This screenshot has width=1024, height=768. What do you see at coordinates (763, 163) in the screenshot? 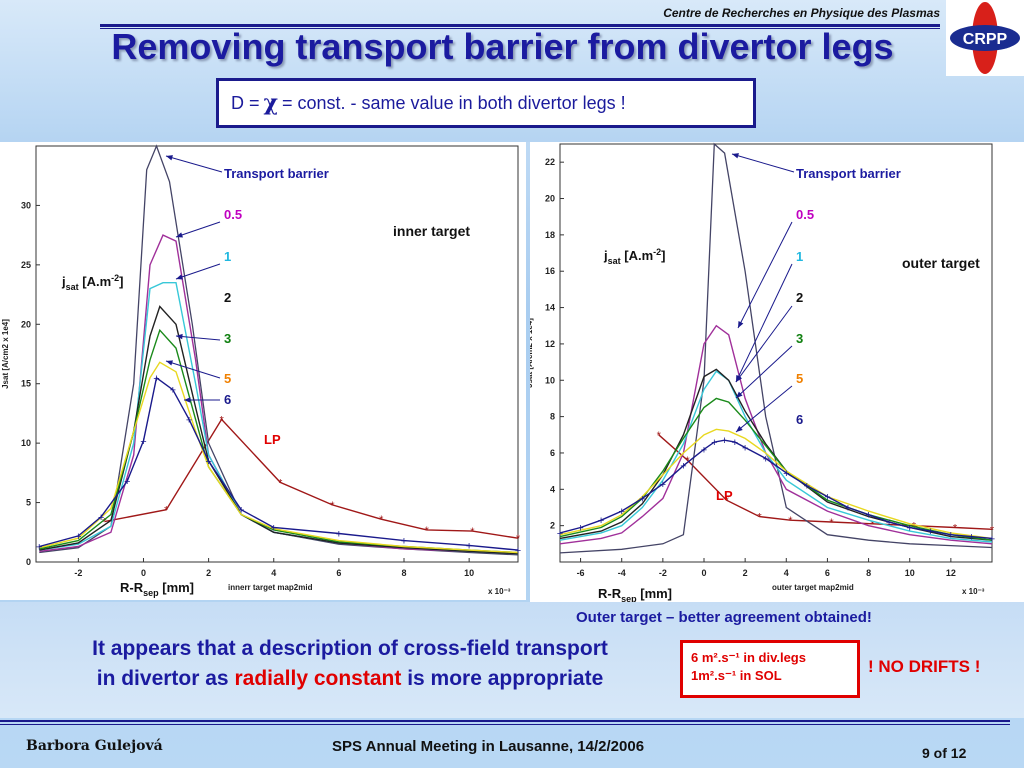
I see `legend-arrow-transport-barrier` at bounding box center [763, 163].